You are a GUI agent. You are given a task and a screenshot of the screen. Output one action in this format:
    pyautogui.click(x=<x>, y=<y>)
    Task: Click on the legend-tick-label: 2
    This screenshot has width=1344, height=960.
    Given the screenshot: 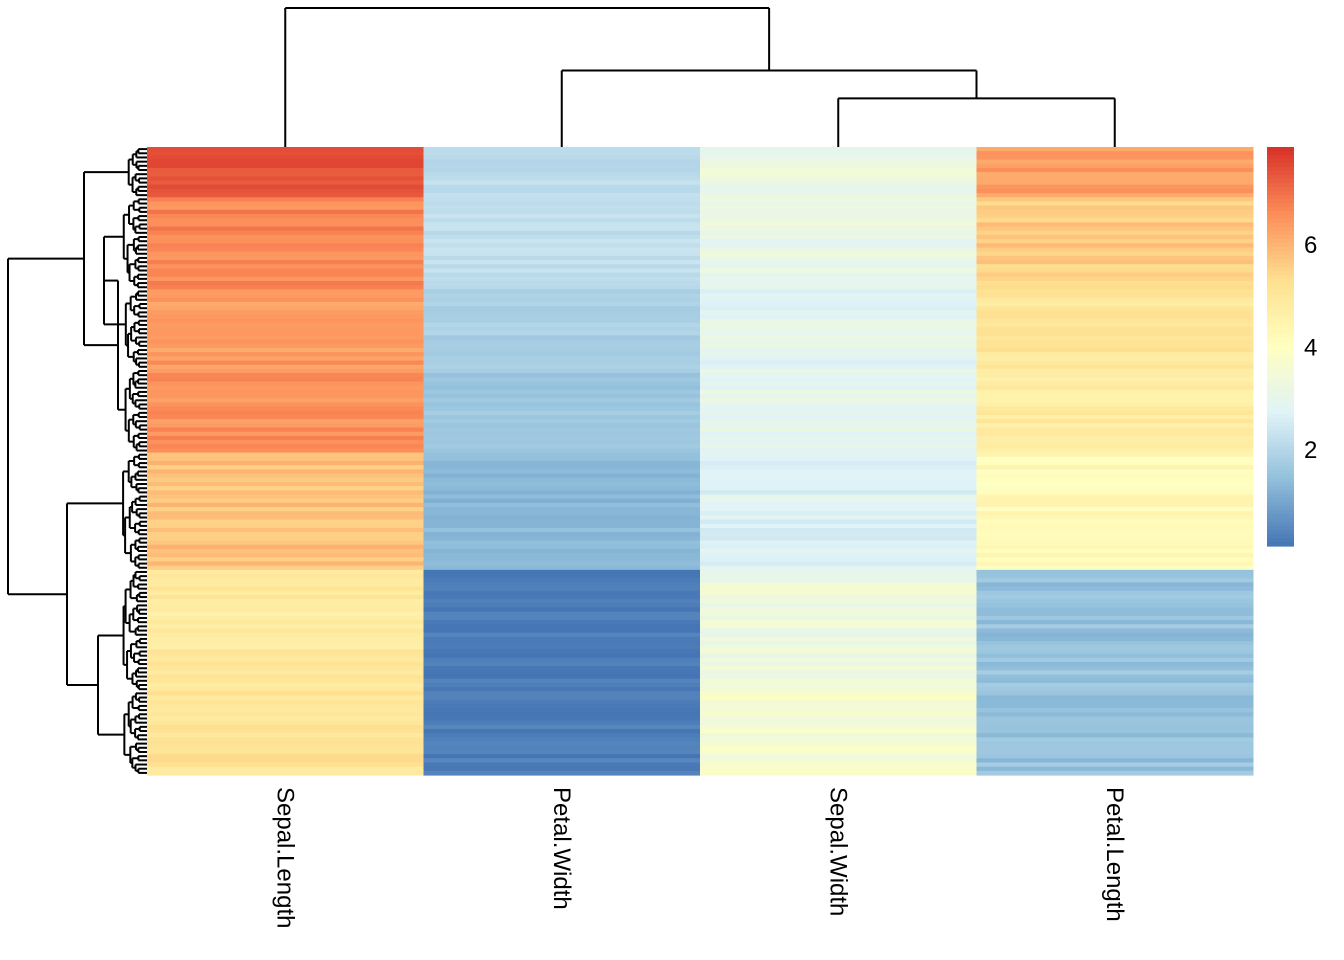 What is the action you would take?
    pyautogui.click(x=1310, y=450)
    